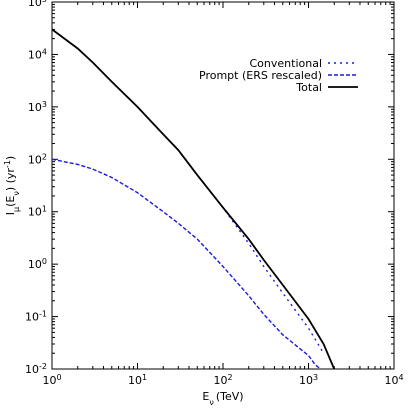  What do you see at coordinates (12, 185) in the screenshot?
I see `y-axis-title: Iμ(Eν) (yr-1)` at bounding box center [12, 185].